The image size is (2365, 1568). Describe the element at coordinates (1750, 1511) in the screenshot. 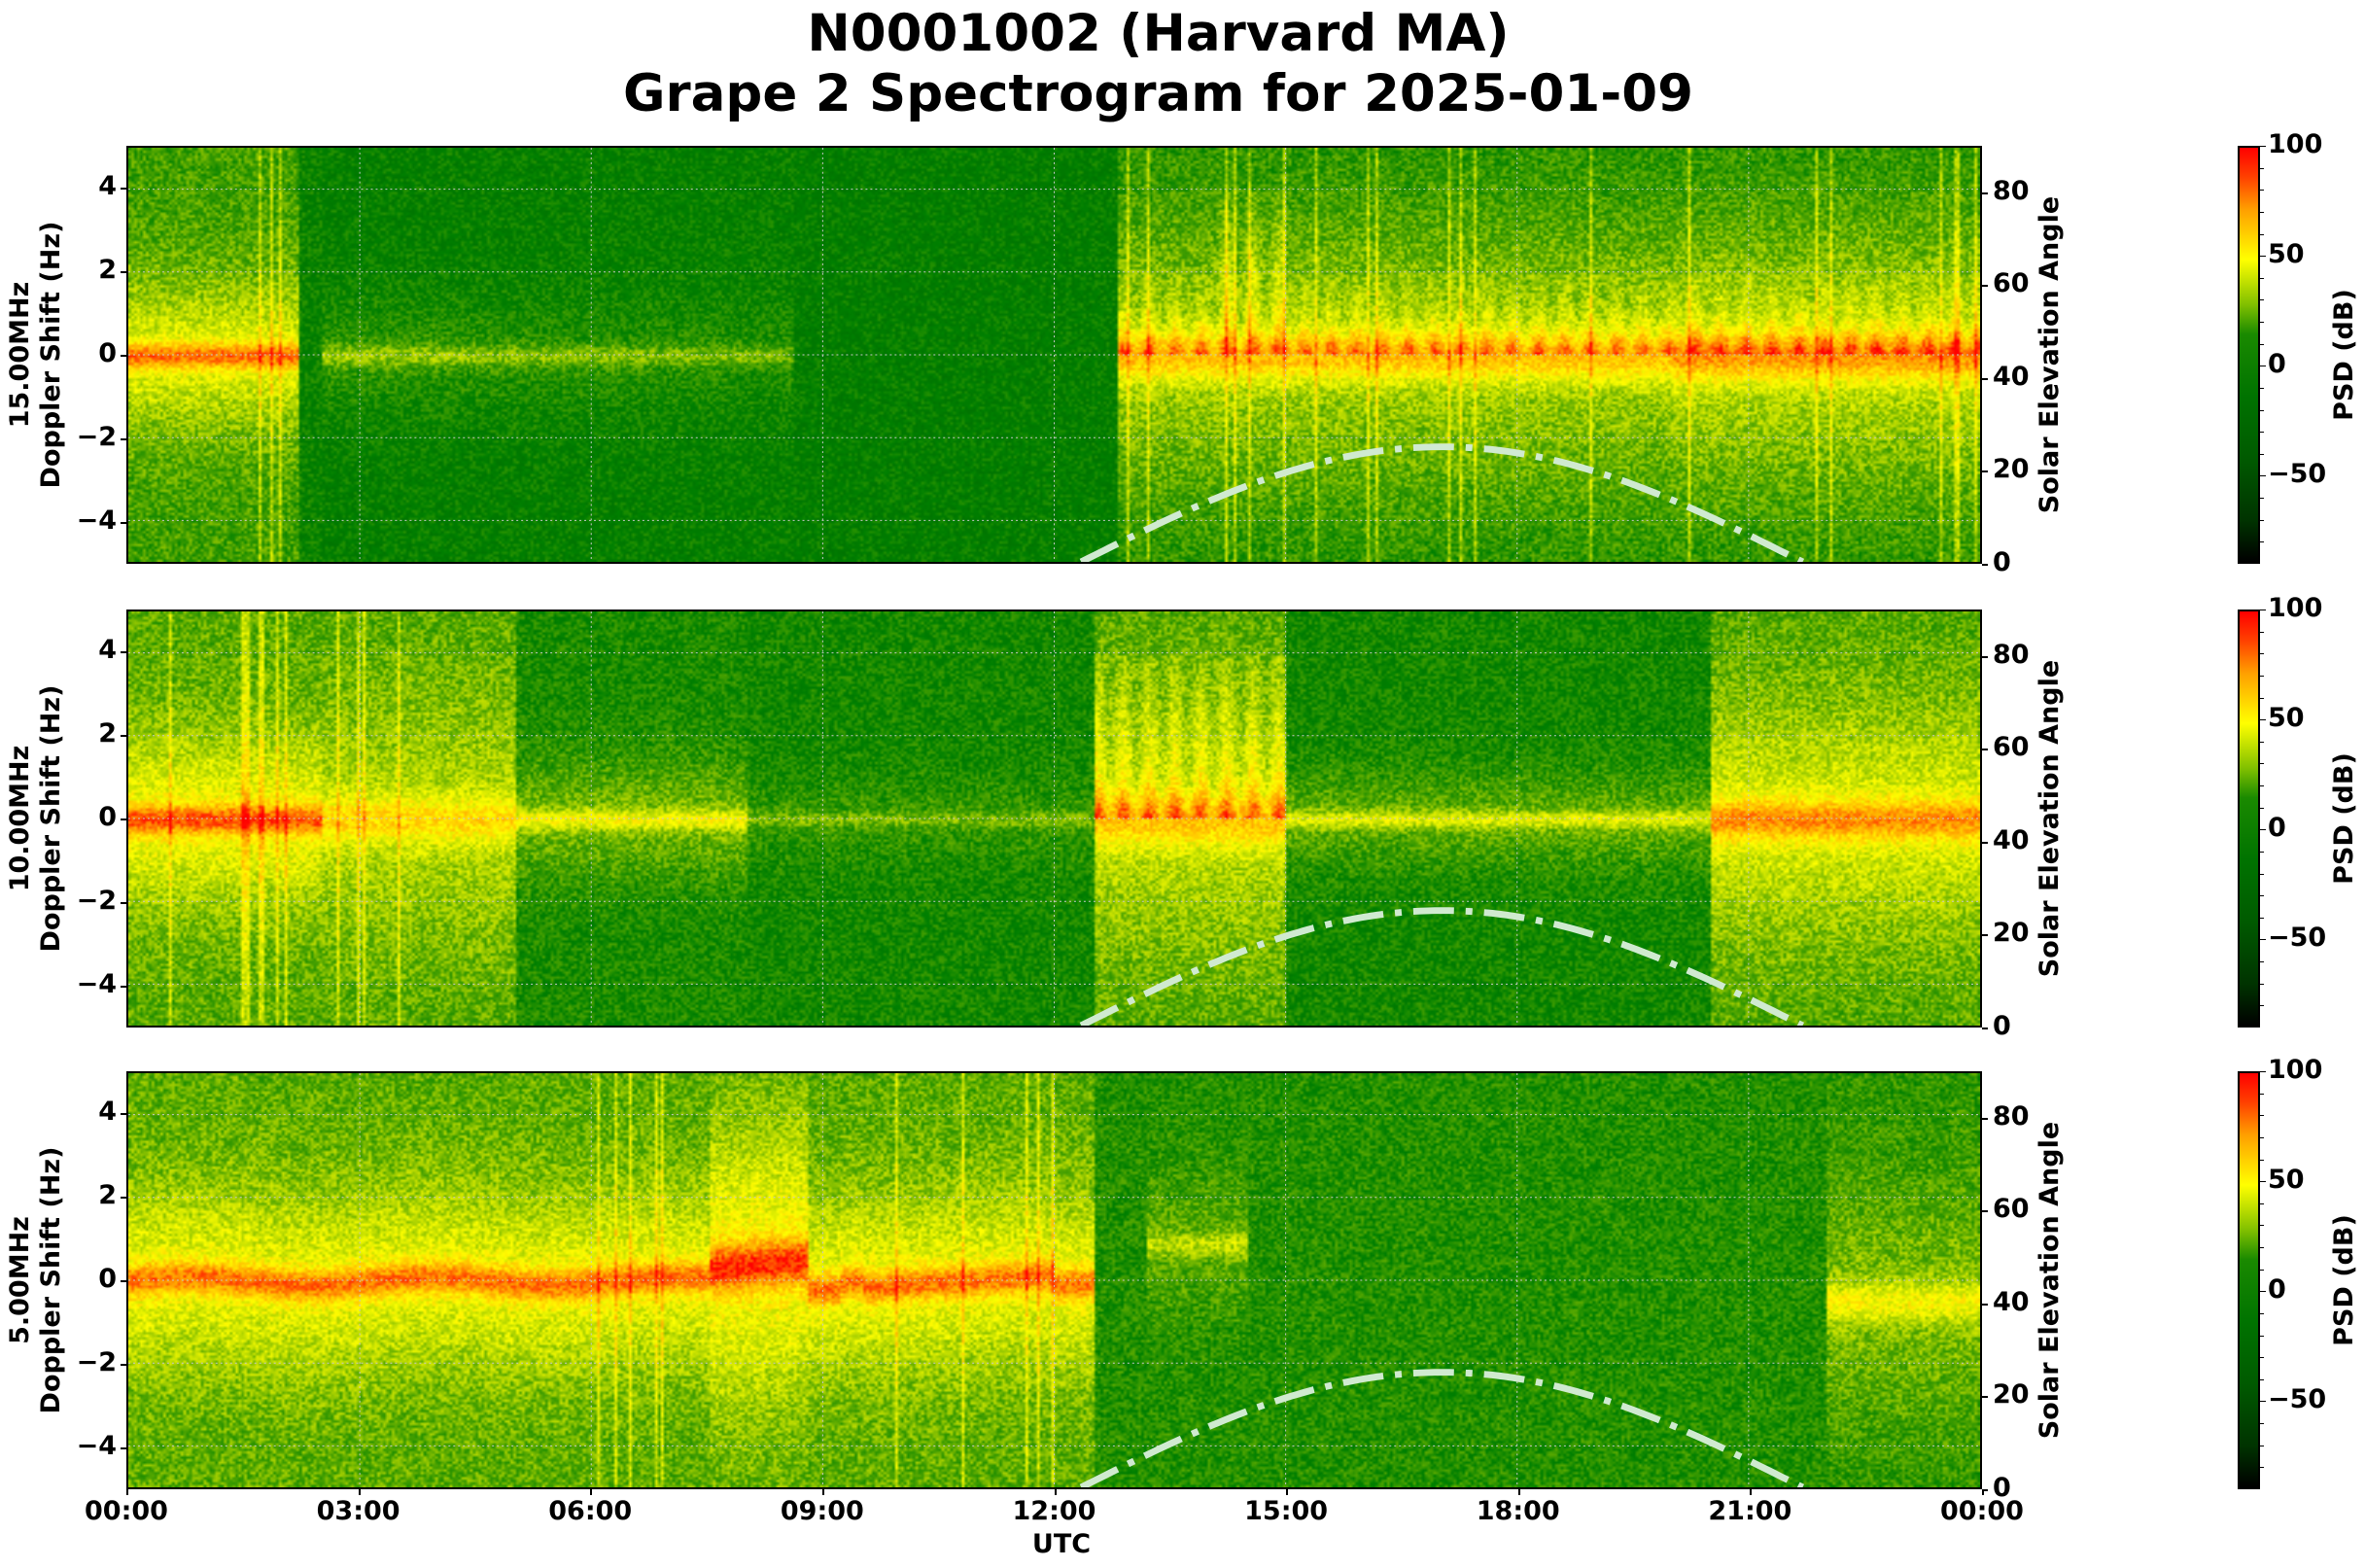

I see `x-tick-label: 21:00` at that location.